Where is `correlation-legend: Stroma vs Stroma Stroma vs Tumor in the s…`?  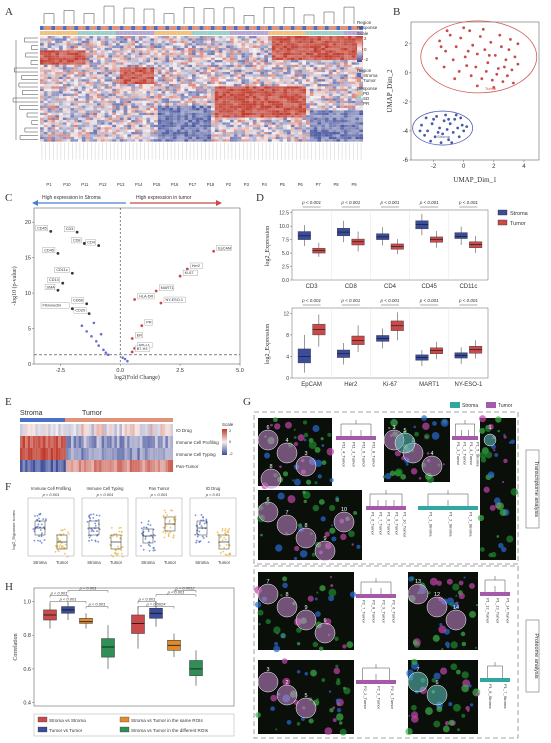
correlation-legend: Stroma vs Stroma Stroma vs Tumor in the s… is located at coordinates (134, 725).